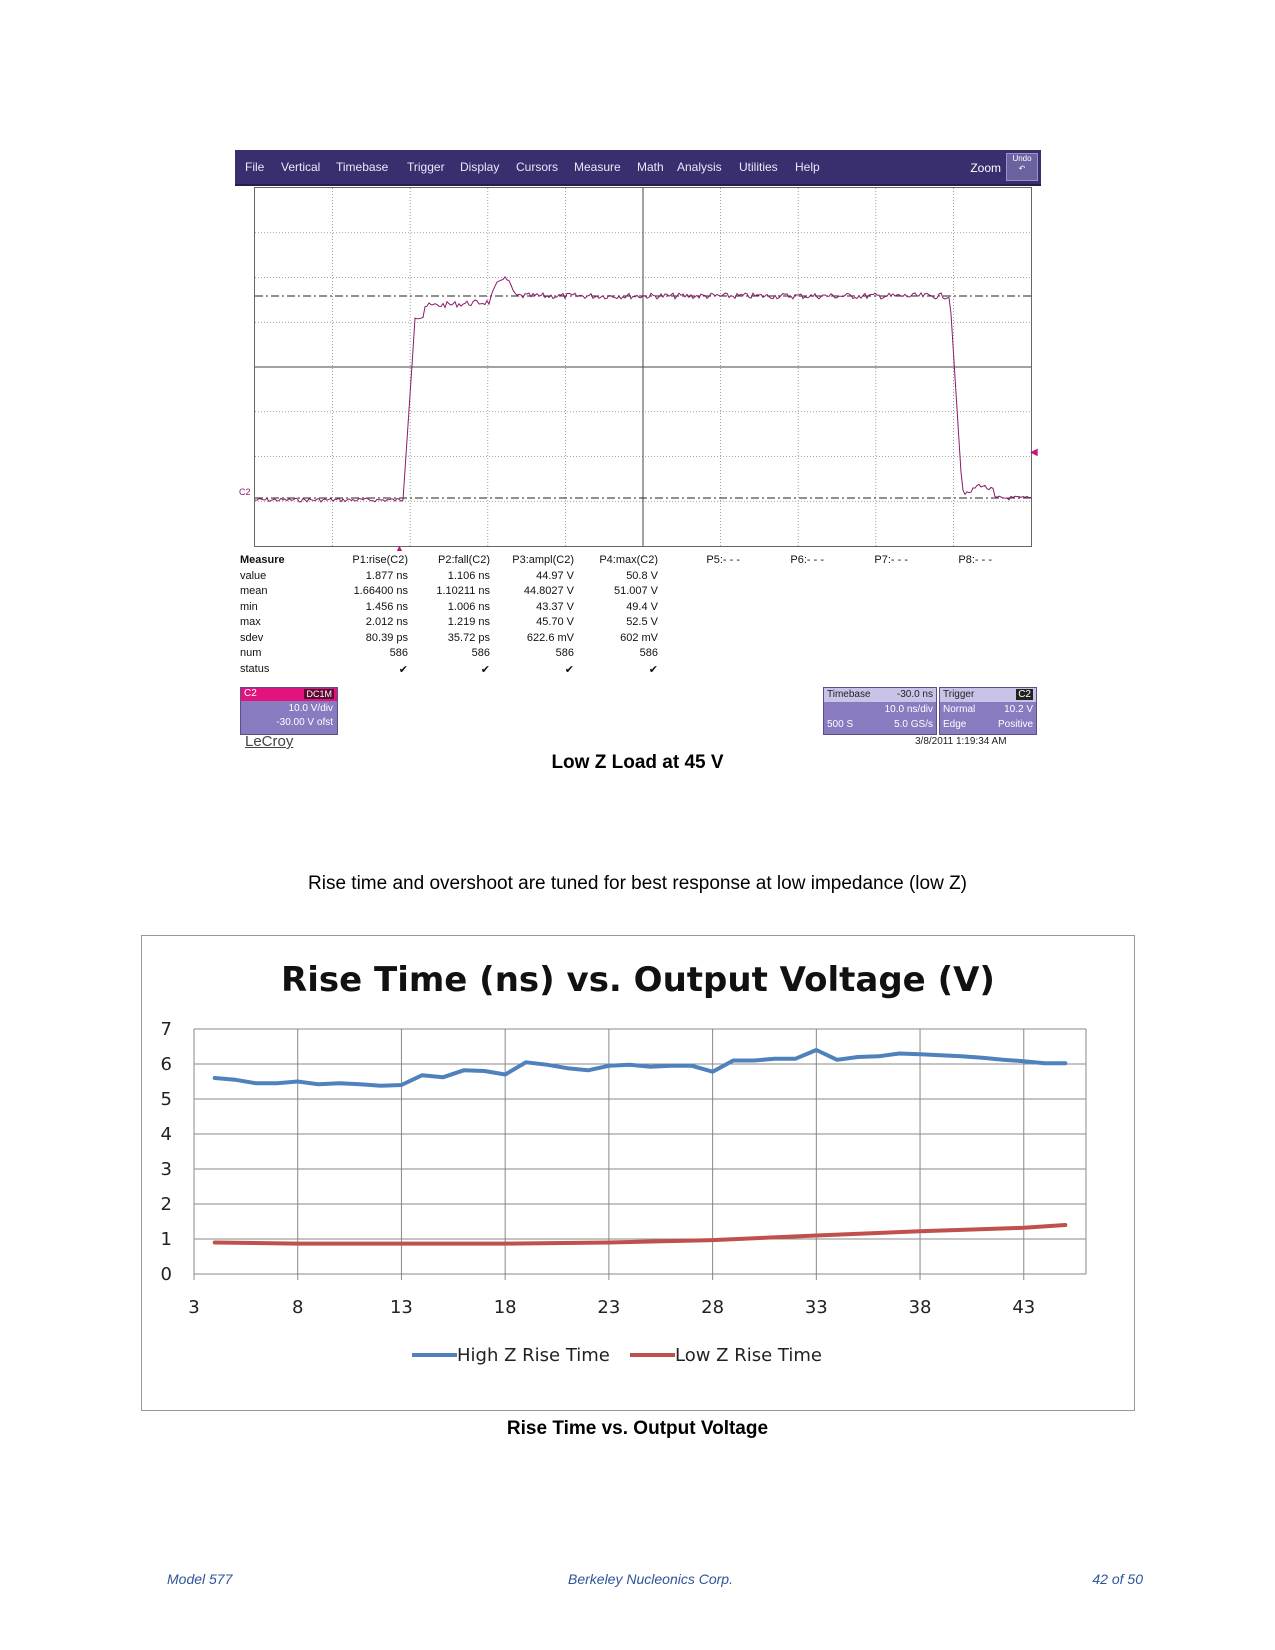 The width and height of the screenshot is (1275, 1650). Describe the element at coordinates (1024, 694) in the screenshot. I see `trigger-source: C2` at that location.